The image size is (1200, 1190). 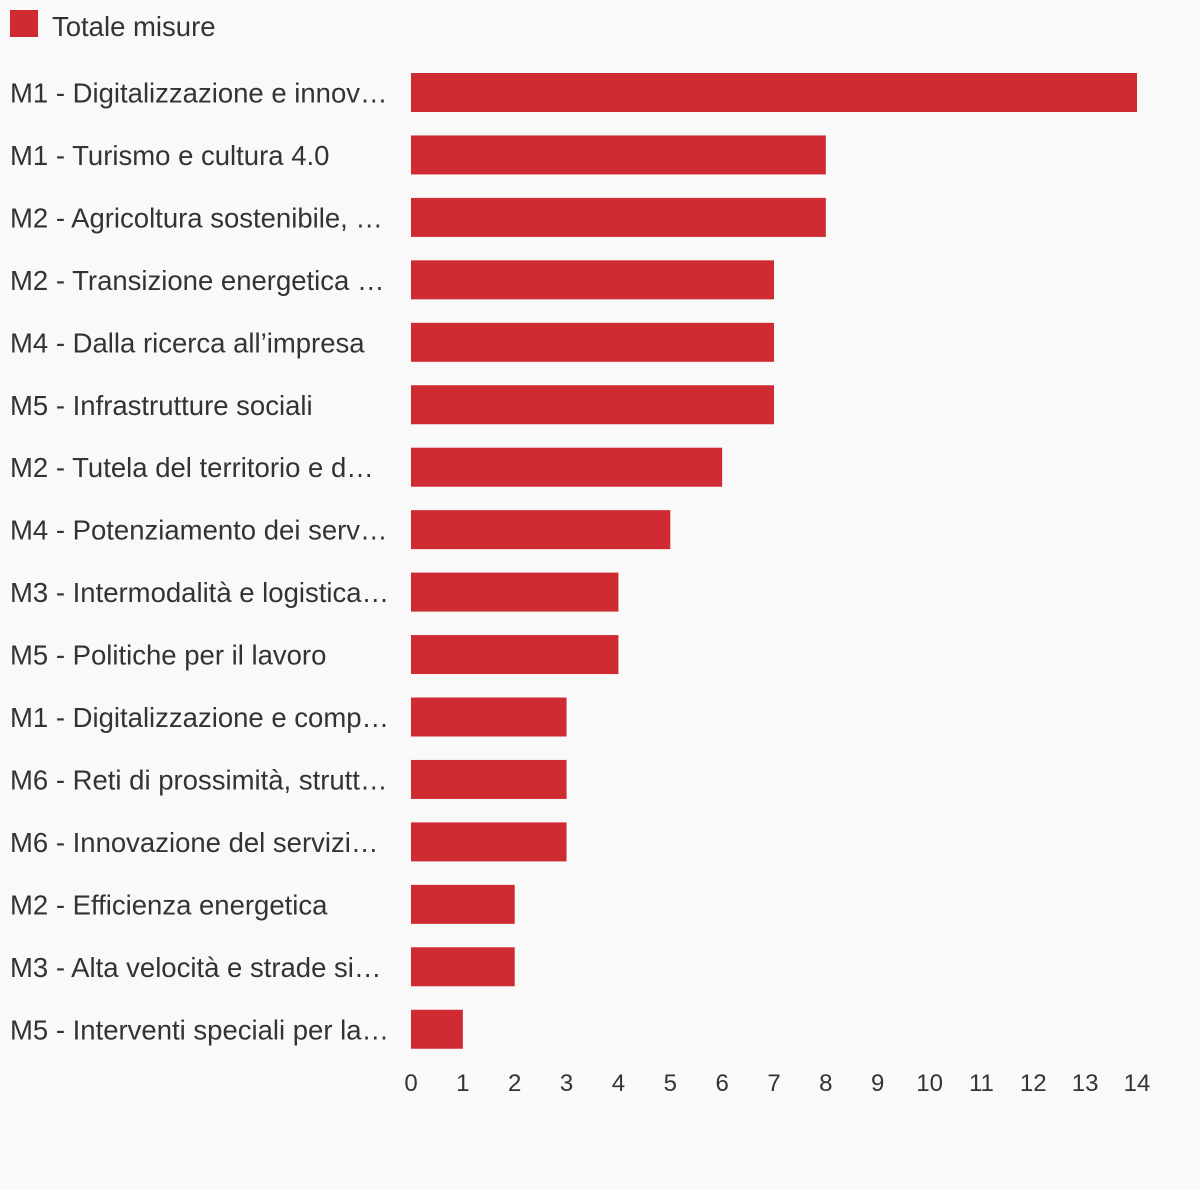 I want to click on x-tick-label: 4, so click(x=618, y=1083).